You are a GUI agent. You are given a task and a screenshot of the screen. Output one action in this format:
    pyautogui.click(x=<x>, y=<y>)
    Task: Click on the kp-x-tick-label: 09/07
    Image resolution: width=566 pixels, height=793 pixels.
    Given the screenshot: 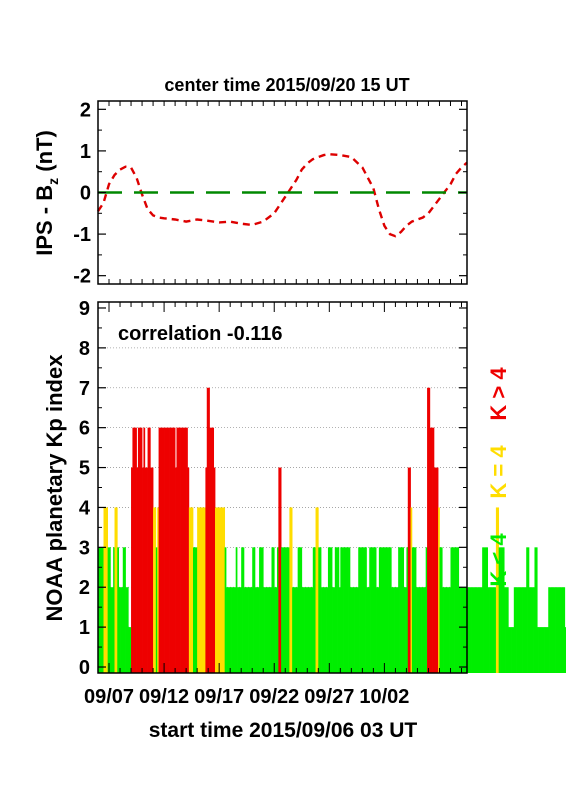 What is the action you would take?
    pyautogui.click(x=109, y=697)
    